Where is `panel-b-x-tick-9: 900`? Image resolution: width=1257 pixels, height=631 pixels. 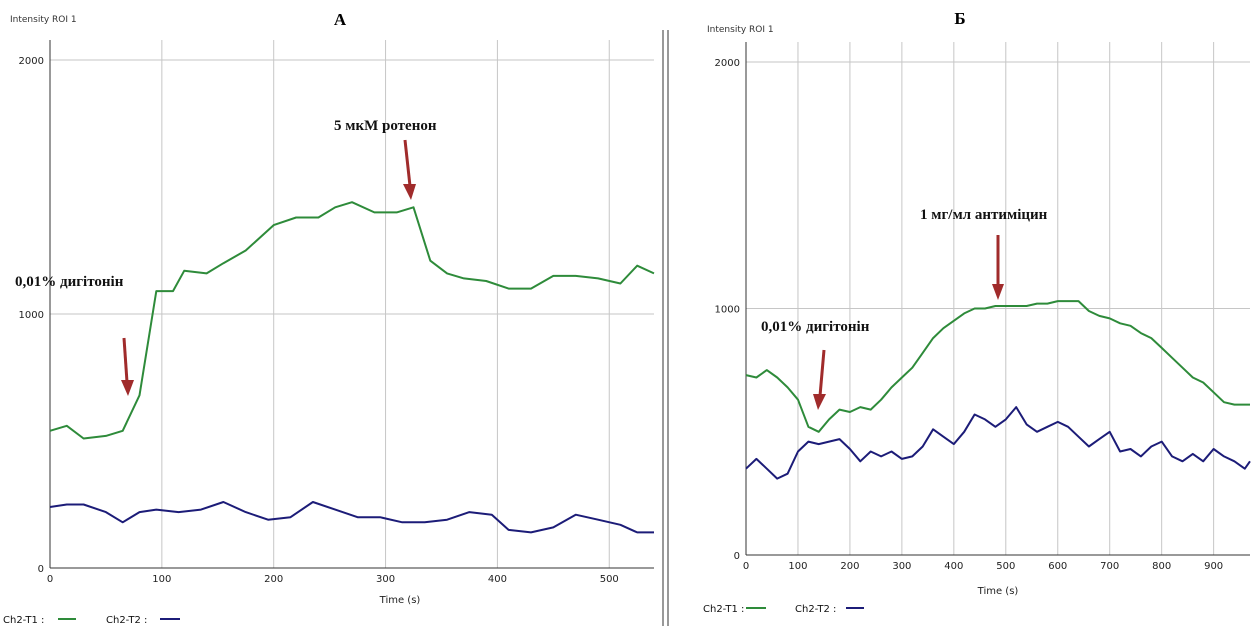 panel-b-x-tick-9: 900 is located at coordinates (1213, 566).